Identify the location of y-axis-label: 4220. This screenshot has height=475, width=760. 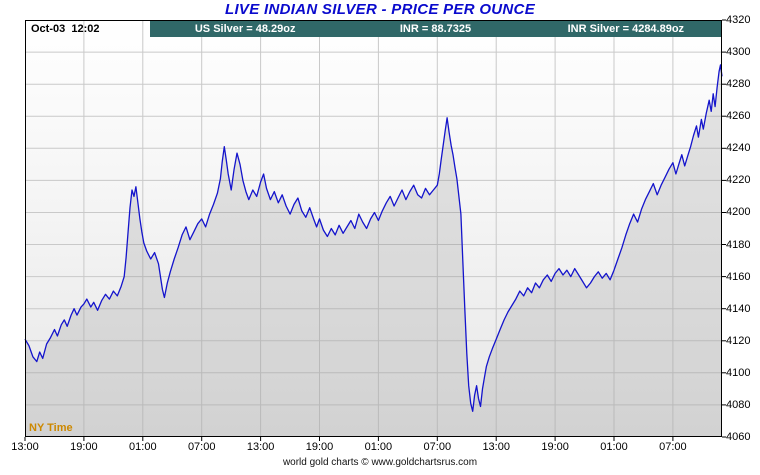
(738, 180).